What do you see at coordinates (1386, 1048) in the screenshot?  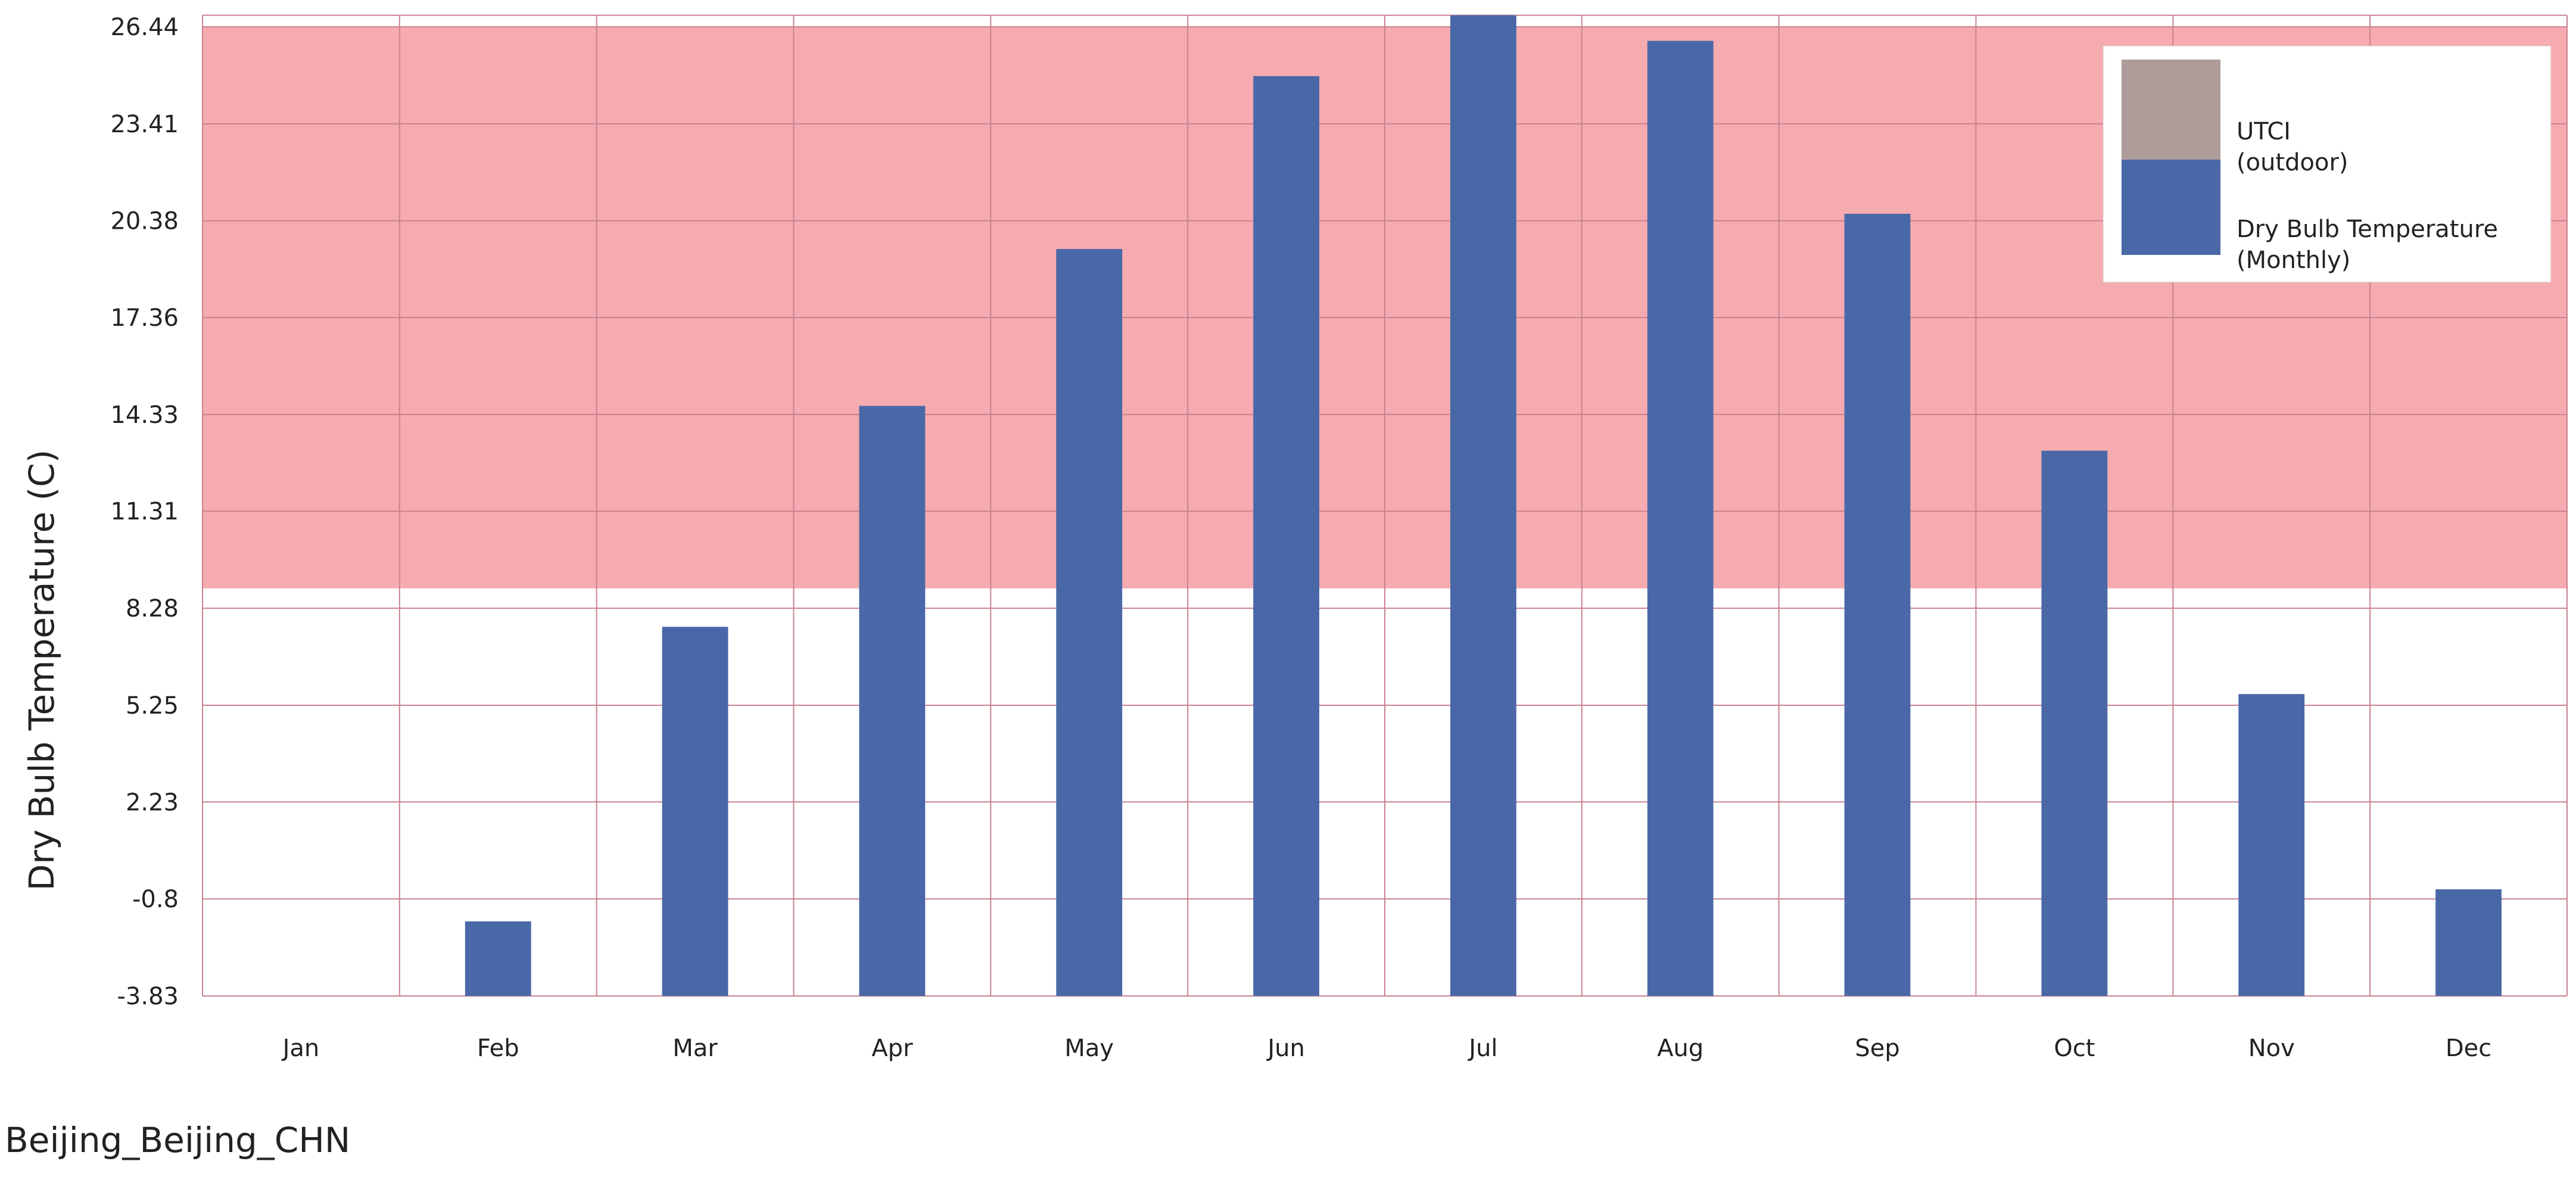 I see `x-tick-labels: Jan Feb Mar Apr May Jun Jul Aug Sep Oct Nov Dec` at bounding box center [1386, 1048].